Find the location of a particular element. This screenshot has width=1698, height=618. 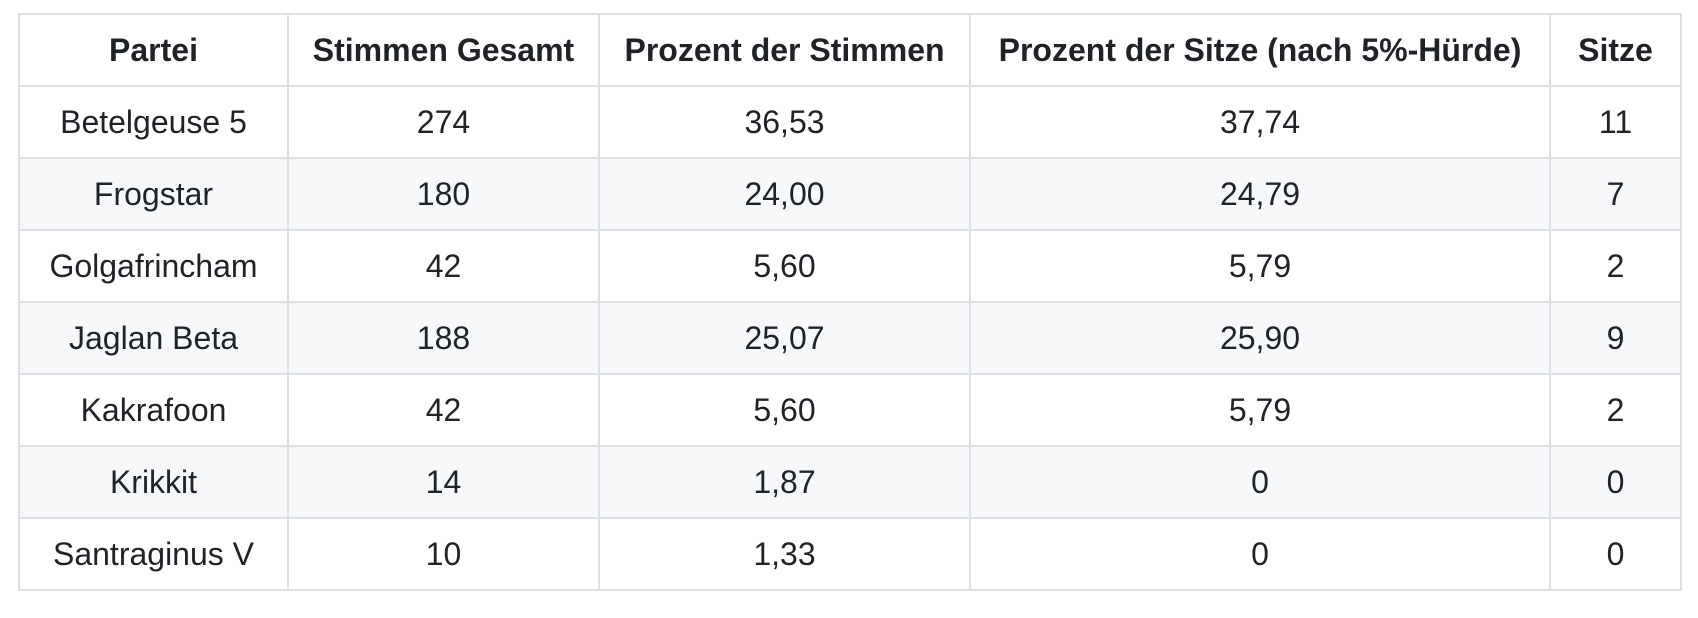

table-row: Santraginus V 10 1,33 0 0 is located at coordinates (850, 554).